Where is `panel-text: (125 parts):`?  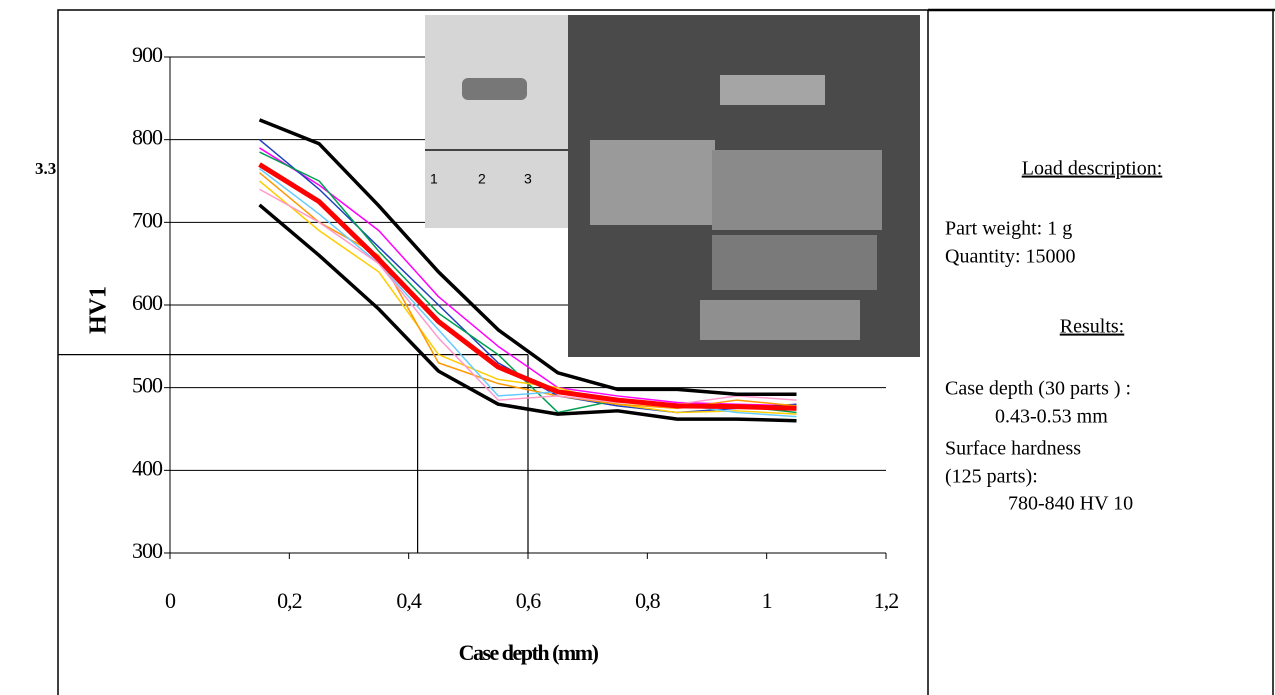
panel-text: (125 parts): is located at coordinates (991, 477).